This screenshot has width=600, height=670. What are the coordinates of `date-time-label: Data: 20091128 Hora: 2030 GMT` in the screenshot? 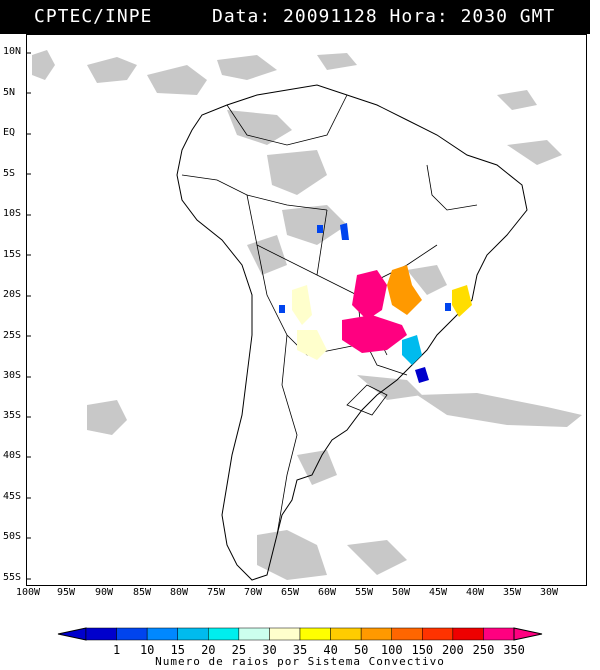 It's located at (384, 16).